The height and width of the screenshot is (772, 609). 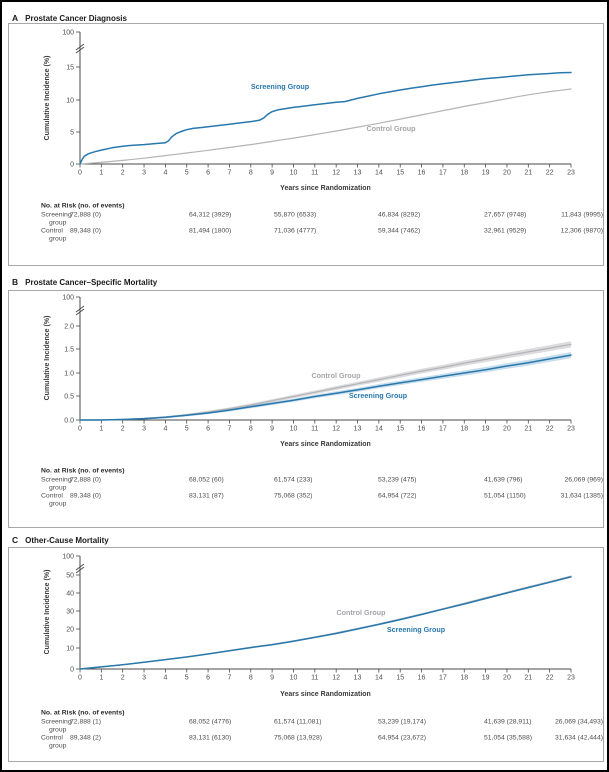 What do you see at coordinates (67, 540) in the screenshot?
I see `panel-c-title-text: Other-Cause Mortality` at bounding box center [67, 540].